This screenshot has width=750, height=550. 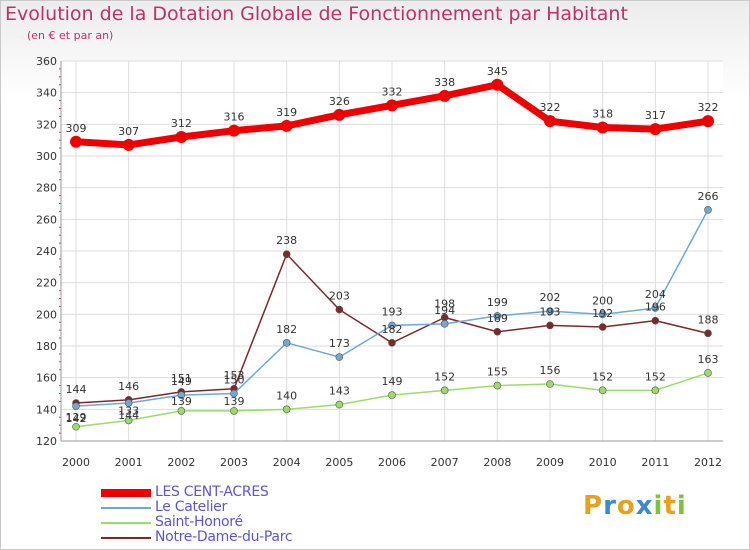 What do you see at coordinates (46, 93) in the screenshot?
I see `y-tick-label: 340` at bounding box center [46, 93].